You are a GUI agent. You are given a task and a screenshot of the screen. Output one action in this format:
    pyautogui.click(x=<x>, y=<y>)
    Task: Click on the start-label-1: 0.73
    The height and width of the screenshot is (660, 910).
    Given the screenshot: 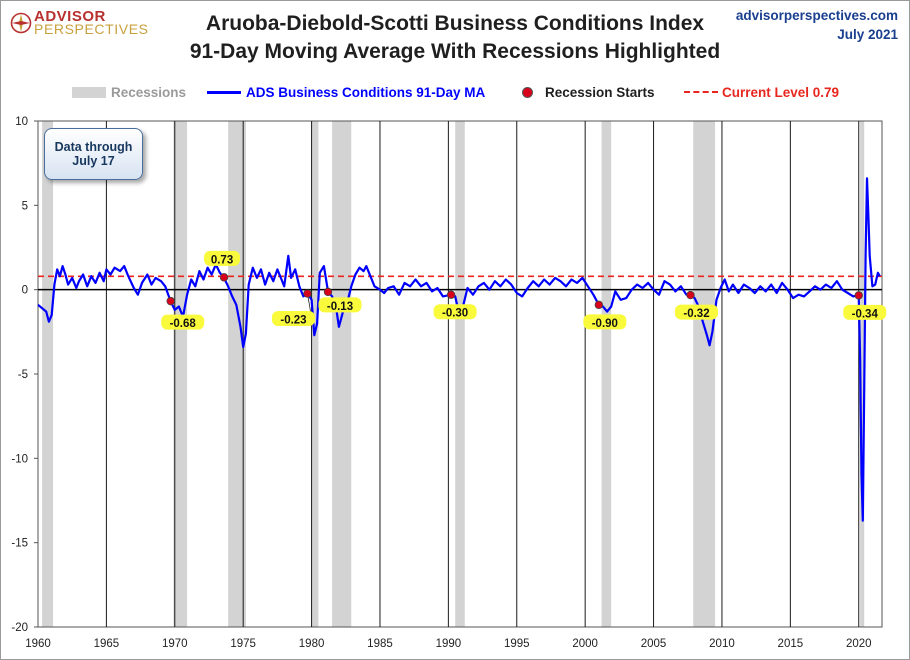 What is the action you would take?
    pyautogui.click(x=222, y=260)
    